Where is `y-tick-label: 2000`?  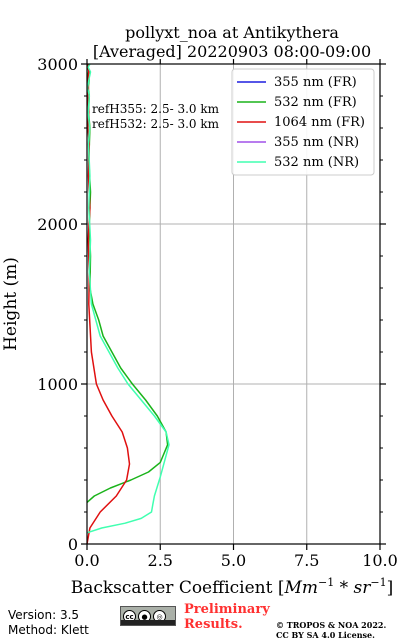 y-tick-label: 2000 is located at coordinates (57, 224).